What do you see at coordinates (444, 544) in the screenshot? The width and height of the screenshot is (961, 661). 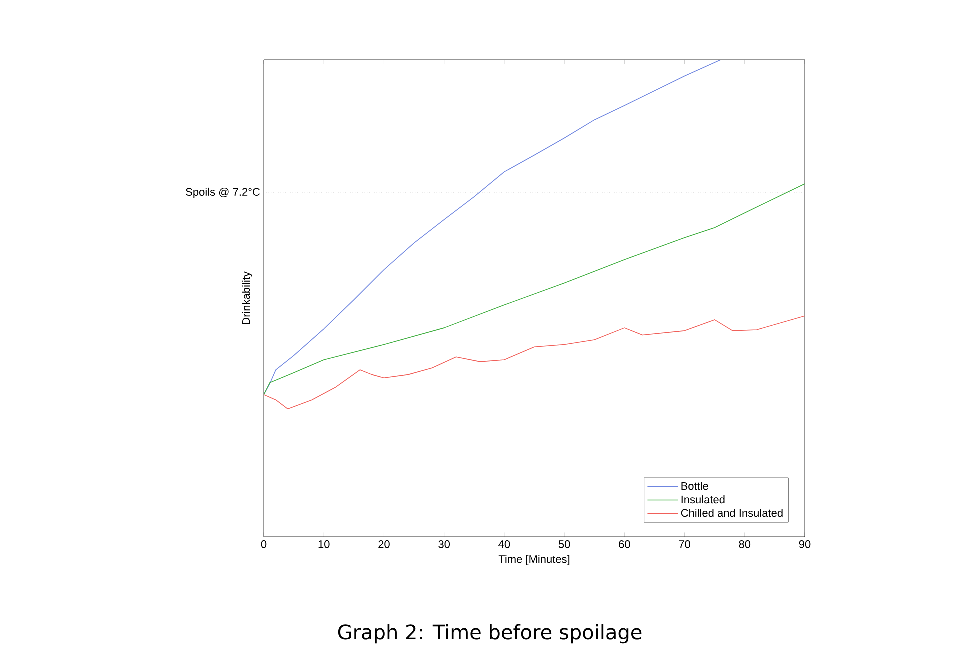 I see `x-tick-label: 30` at bounding box center [444, 544].